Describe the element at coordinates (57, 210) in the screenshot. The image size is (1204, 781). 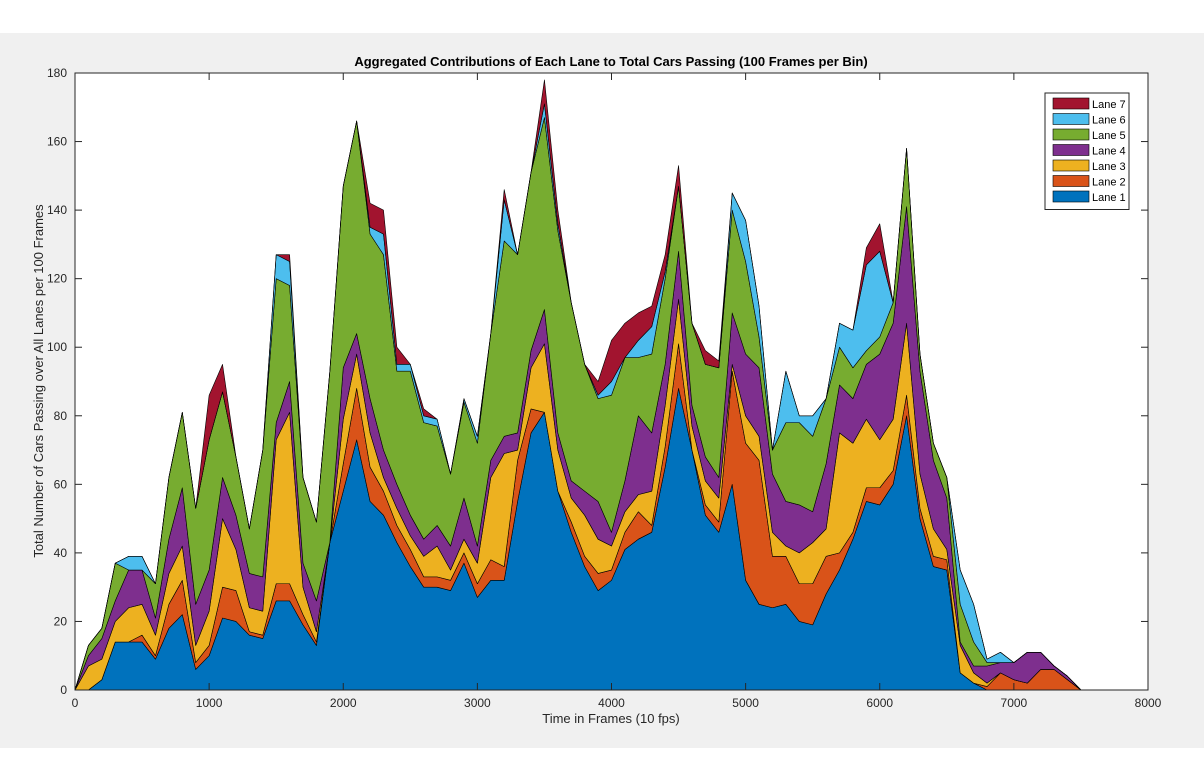
I see `y-tick-label: 140` at that location.